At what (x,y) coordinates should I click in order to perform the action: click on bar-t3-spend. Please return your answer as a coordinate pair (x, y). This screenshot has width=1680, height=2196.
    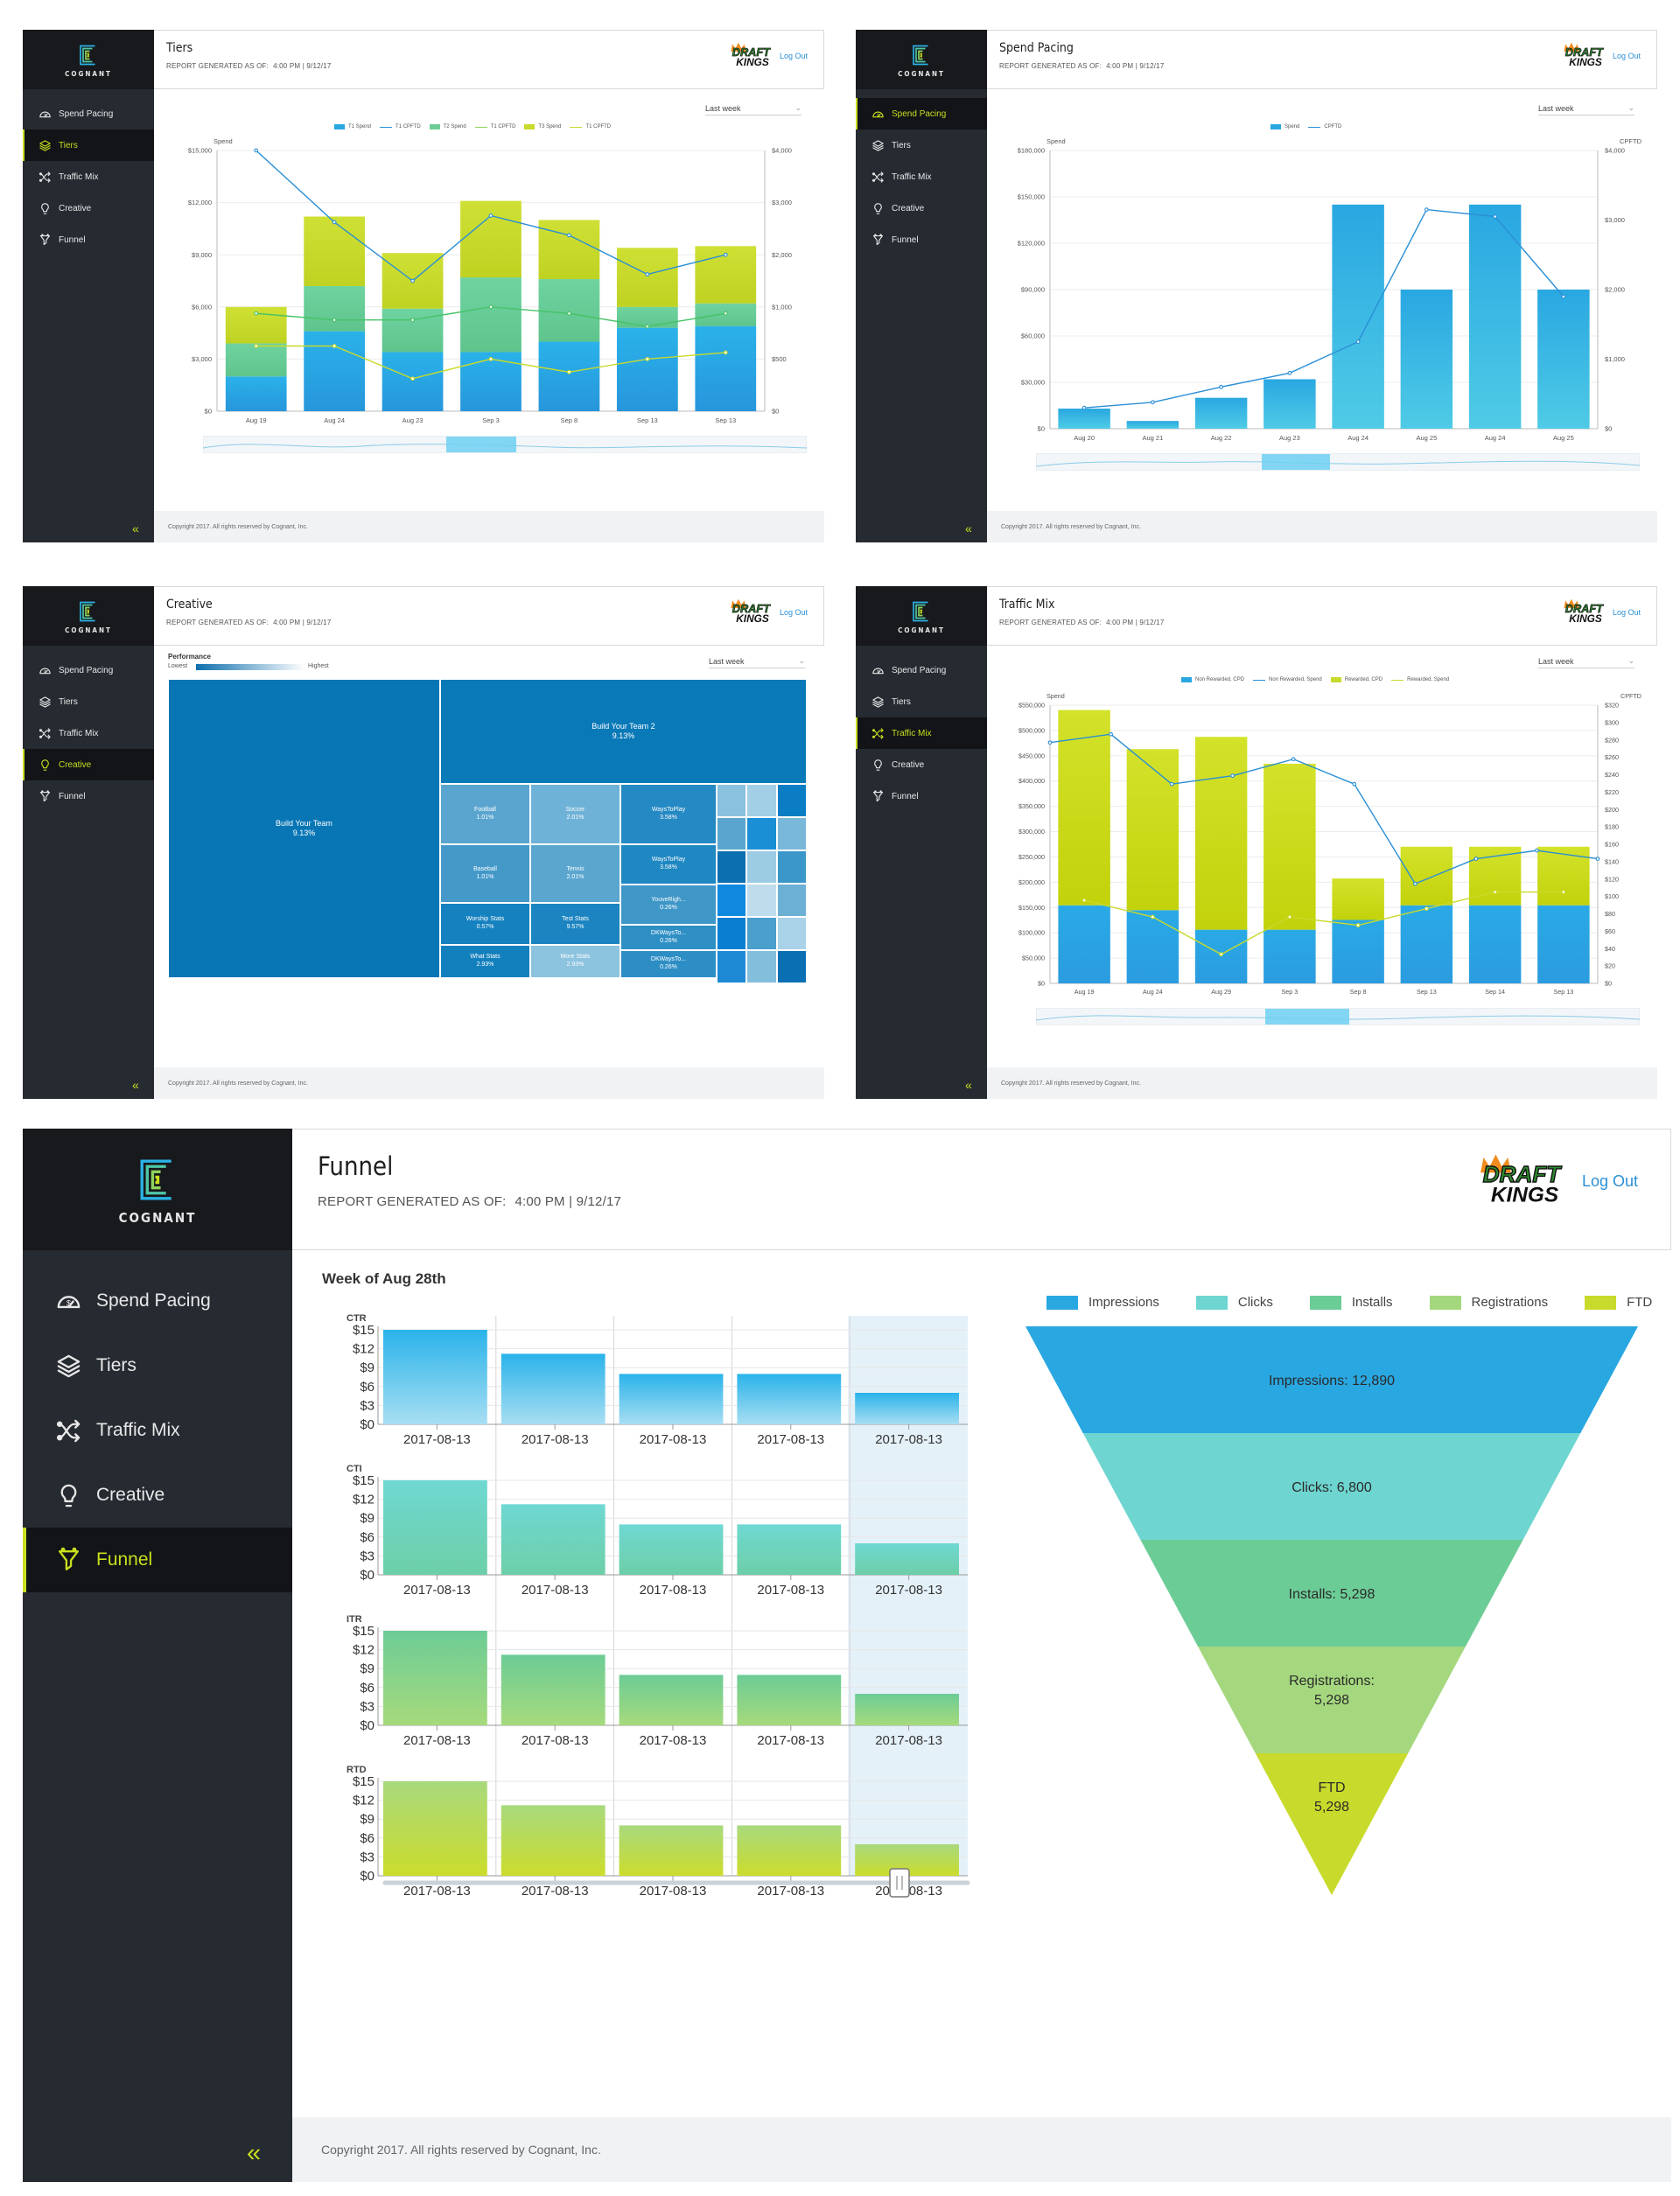
    Looking at the image, I should click on (335, 251).